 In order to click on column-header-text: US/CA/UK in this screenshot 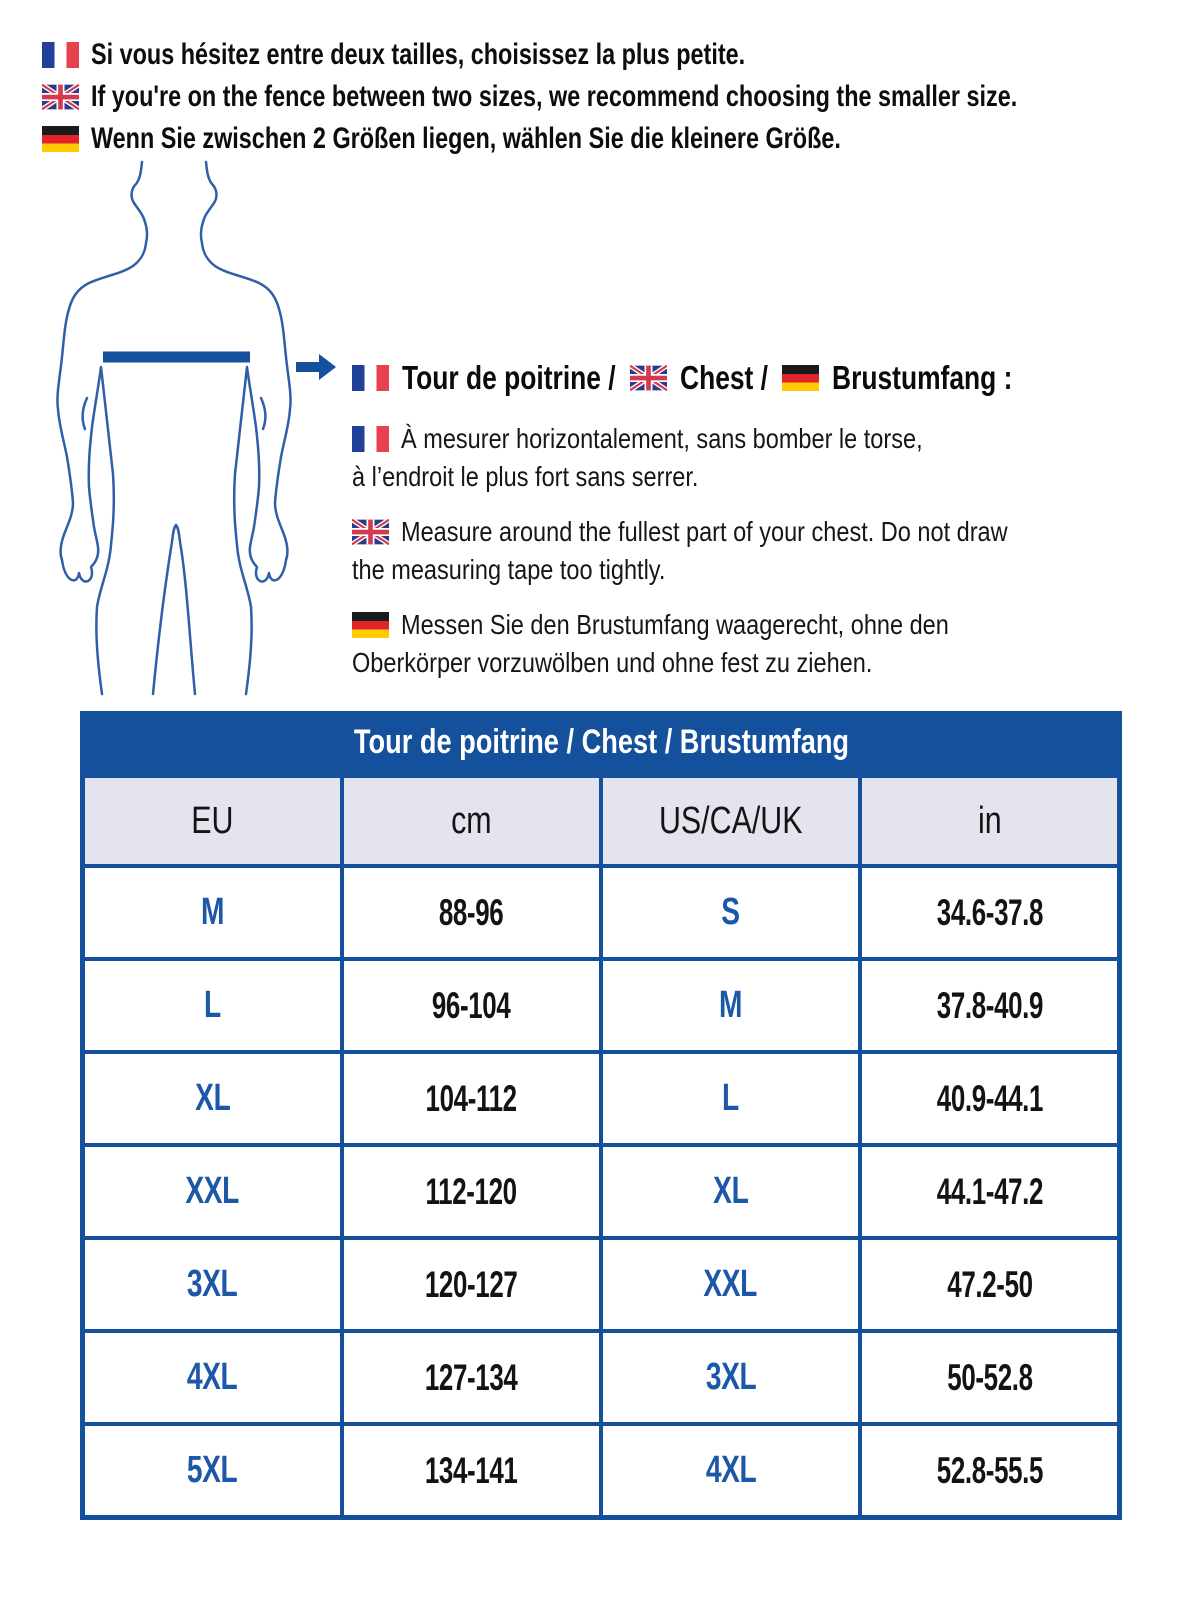, I will do `click(730, 820)`.